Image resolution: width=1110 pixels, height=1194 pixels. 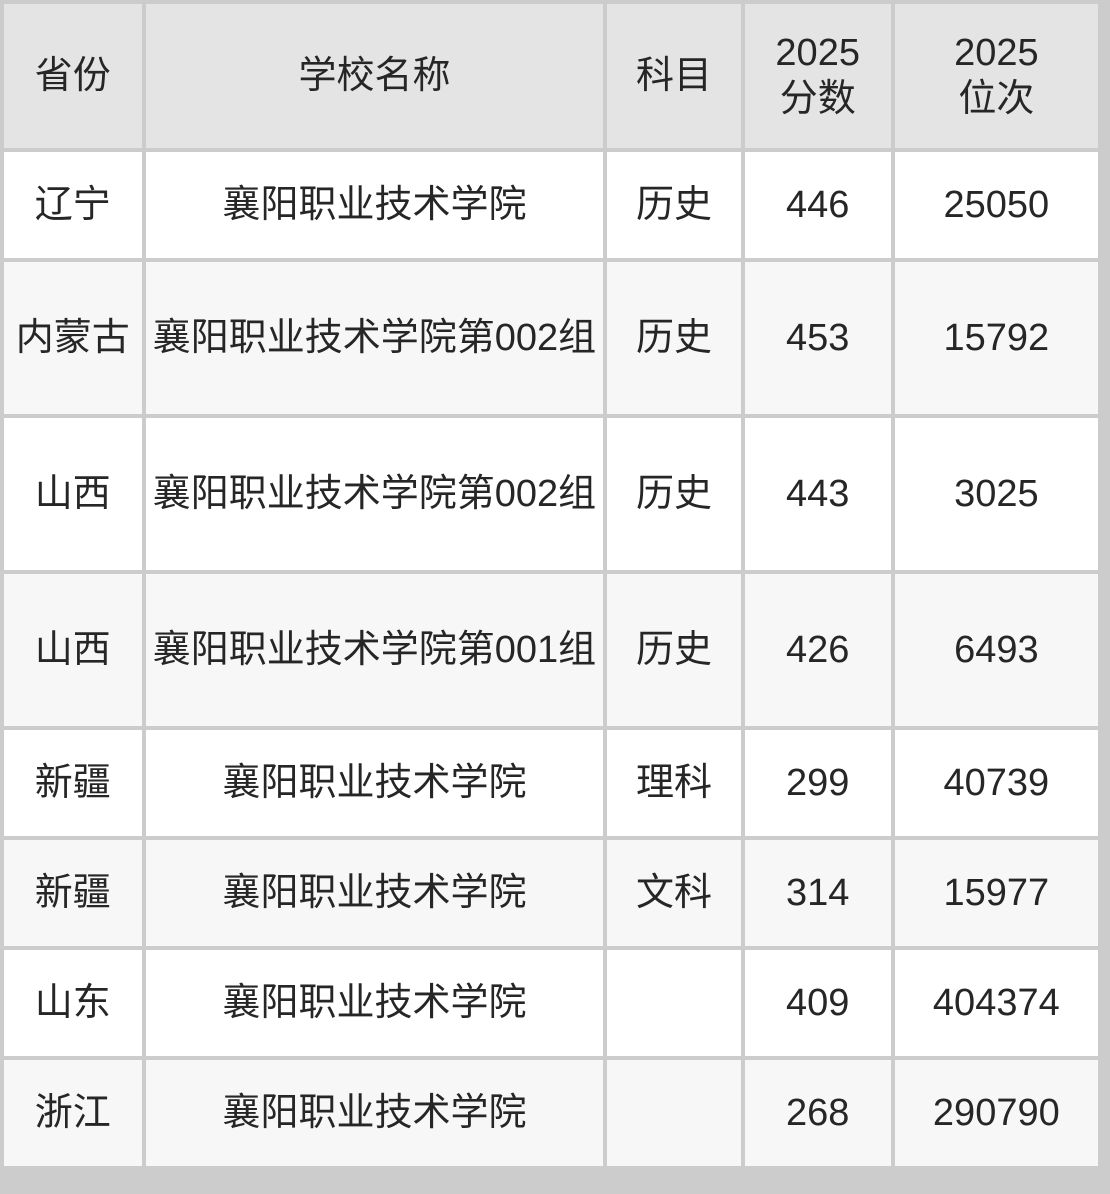 I want to click on cell-rank: 15977, so click(x=996, y=893).